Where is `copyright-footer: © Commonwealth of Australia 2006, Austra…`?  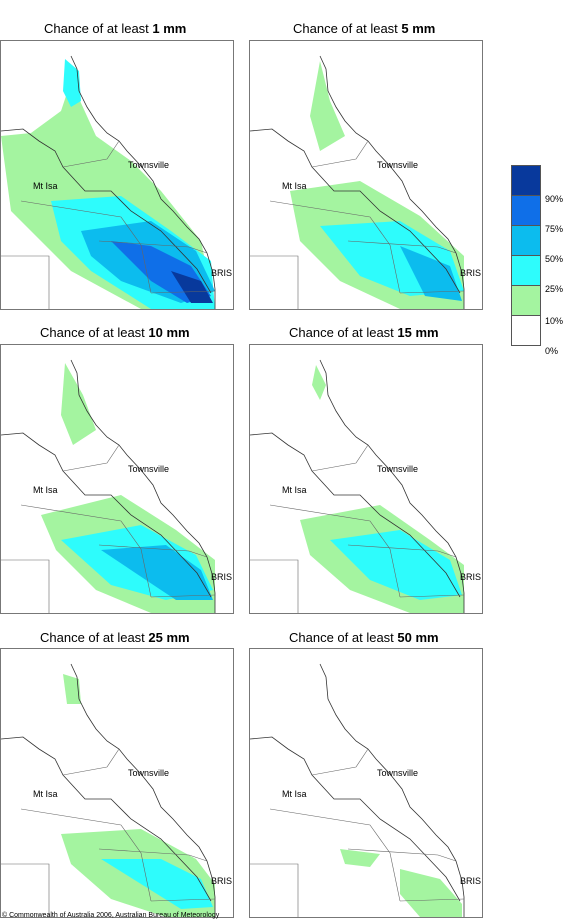 copyright-footer: © Commonwealth of Australia 2006, Austra… is located at coordinates (111, 915).